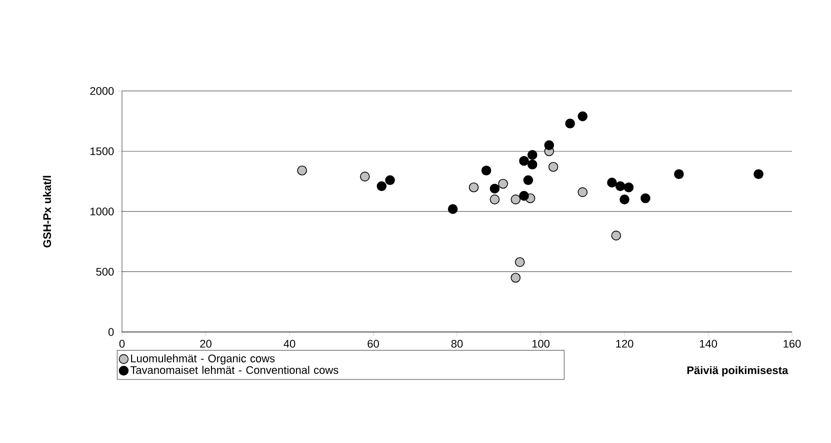 This screenshot has width=831, height=443. Describe the element at coordinates (102, 91) in the screenshot. I see `y-tick-label: 2000` at that location.